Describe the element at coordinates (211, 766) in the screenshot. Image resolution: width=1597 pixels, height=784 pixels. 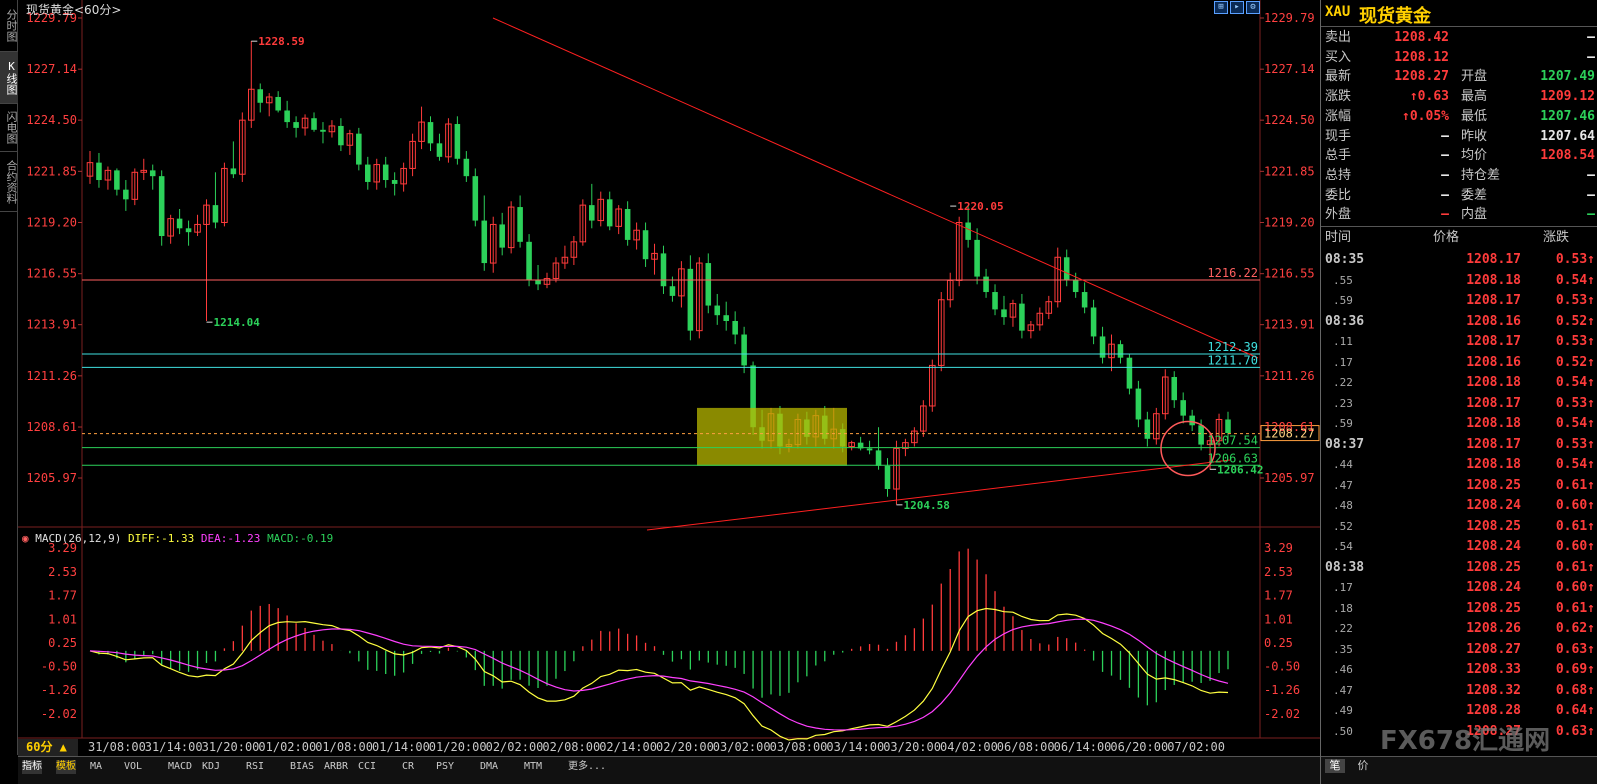
I see `indicator-tab-5: KDJ` at that location.